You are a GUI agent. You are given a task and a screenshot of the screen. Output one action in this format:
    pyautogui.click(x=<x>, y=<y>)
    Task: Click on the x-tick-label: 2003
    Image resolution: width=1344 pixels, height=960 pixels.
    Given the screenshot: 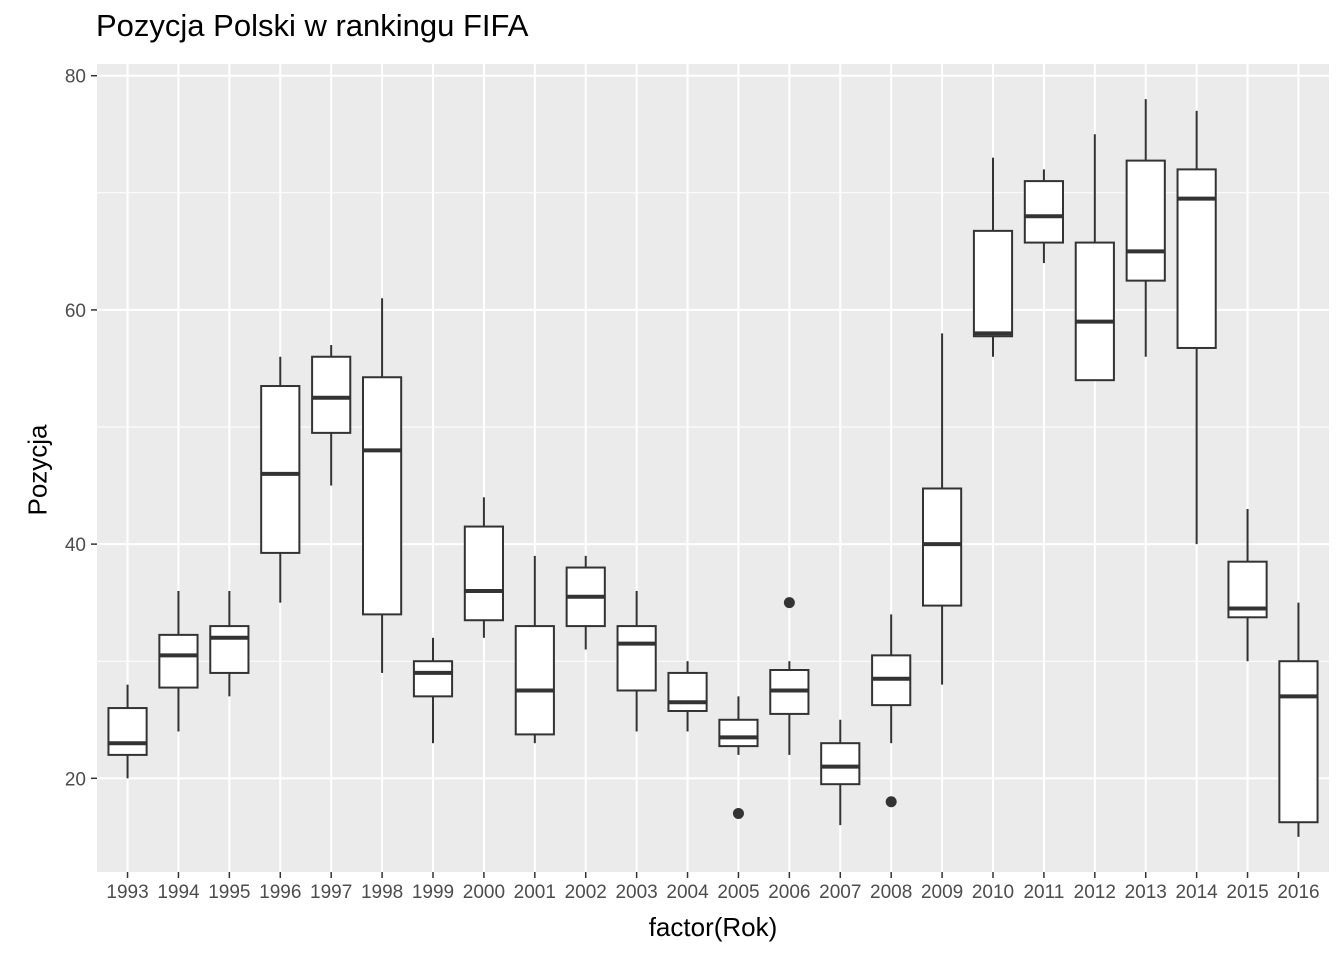 What is the action you would take?
    pyautogui.click(x=636, y=892)
    